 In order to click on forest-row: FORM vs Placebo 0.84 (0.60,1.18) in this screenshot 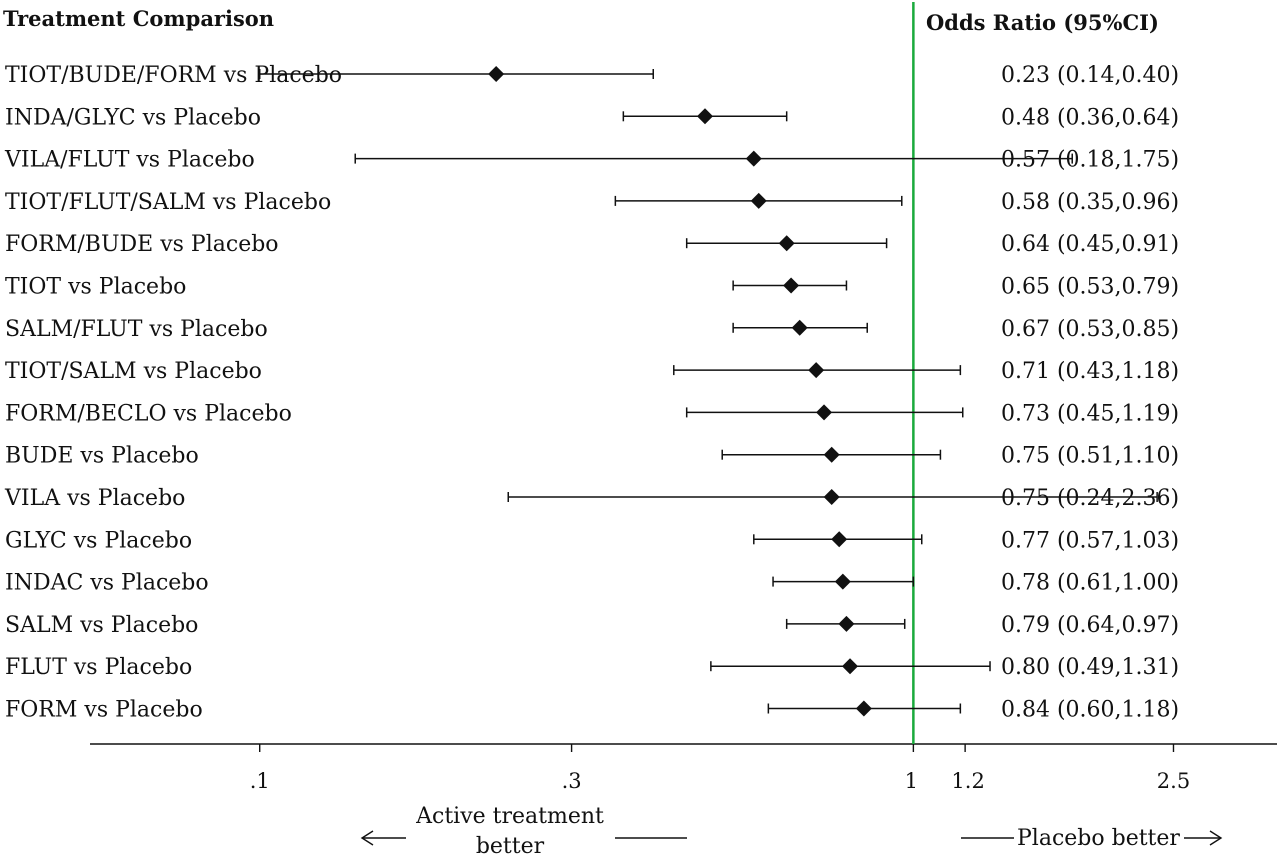, I will do `click(592, 710)`.